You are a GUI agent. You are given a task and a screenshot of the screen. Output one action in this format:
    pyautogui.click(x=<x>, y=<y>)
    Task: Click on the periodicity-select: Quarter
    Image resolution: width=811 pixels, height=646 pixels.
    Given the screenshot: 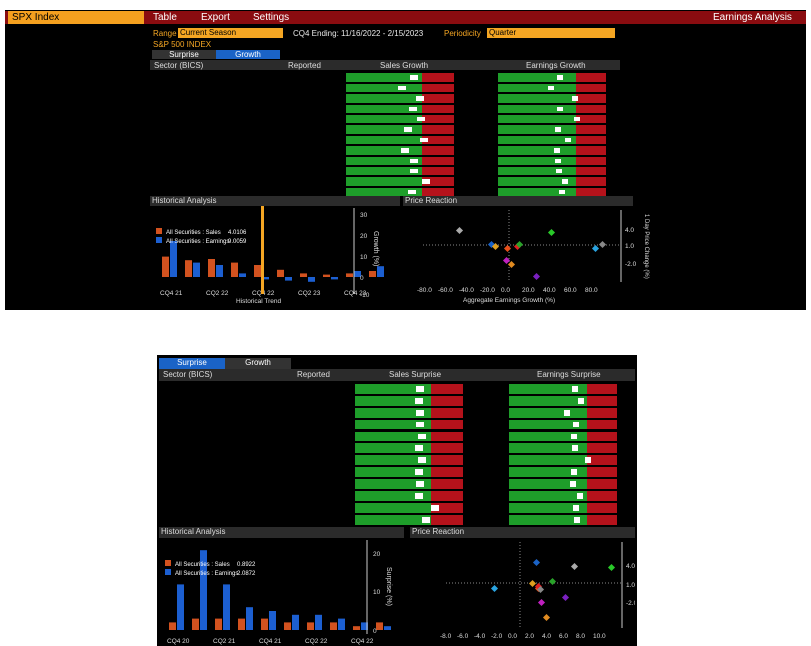 What is the action you would take?
    pyautogui.click(x=551, y=33)
    